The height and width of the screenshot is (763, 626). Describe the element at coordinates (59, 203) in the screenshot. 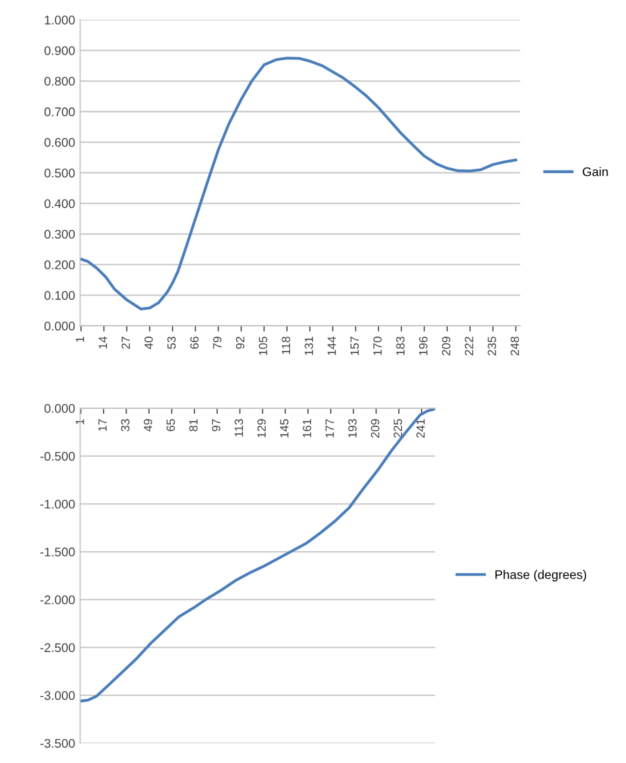

I see `y-tick-label: 0.400` at that location.